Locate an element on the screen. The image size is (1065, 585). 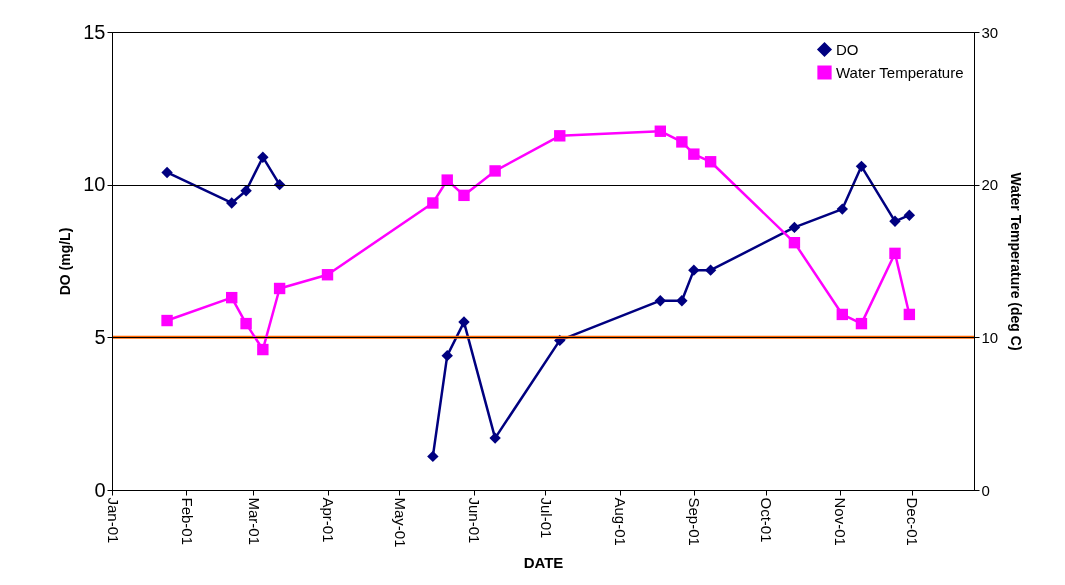
y-tick-label: 5 is located at coordinates (100, 336).